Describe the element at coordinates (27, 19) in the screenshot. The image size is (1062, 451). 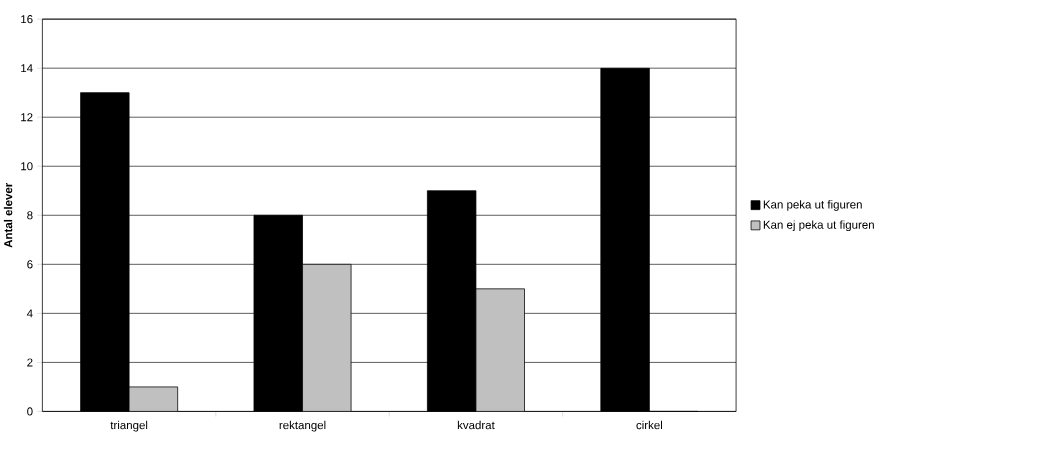
I see `y-tick-label: 16` at that location.